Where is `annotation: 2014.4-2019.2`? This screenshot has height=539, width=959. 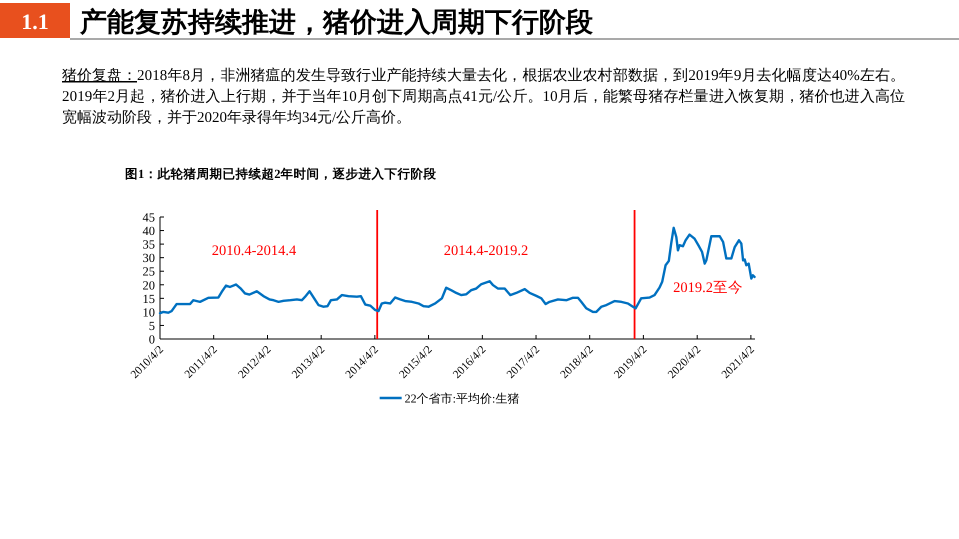
annotation: 2014.4-2019.2 is located at coordinates (486, 251).